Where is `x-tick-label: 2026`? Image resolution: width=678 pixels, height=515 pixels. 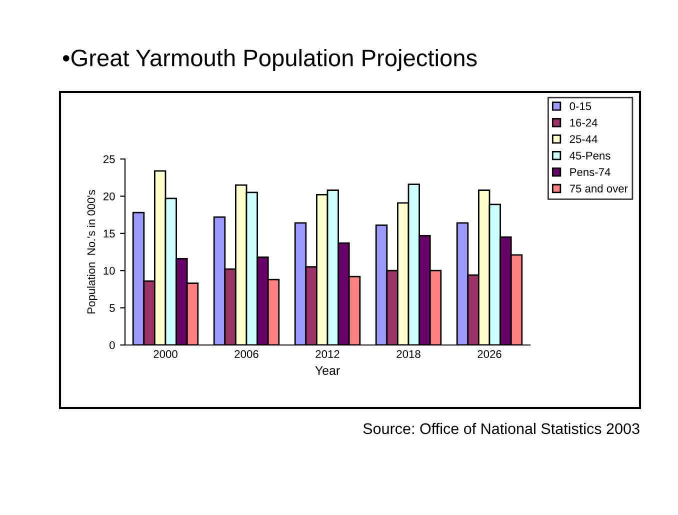
x-tick-label: 2026 is located at coordinates (490, 354).